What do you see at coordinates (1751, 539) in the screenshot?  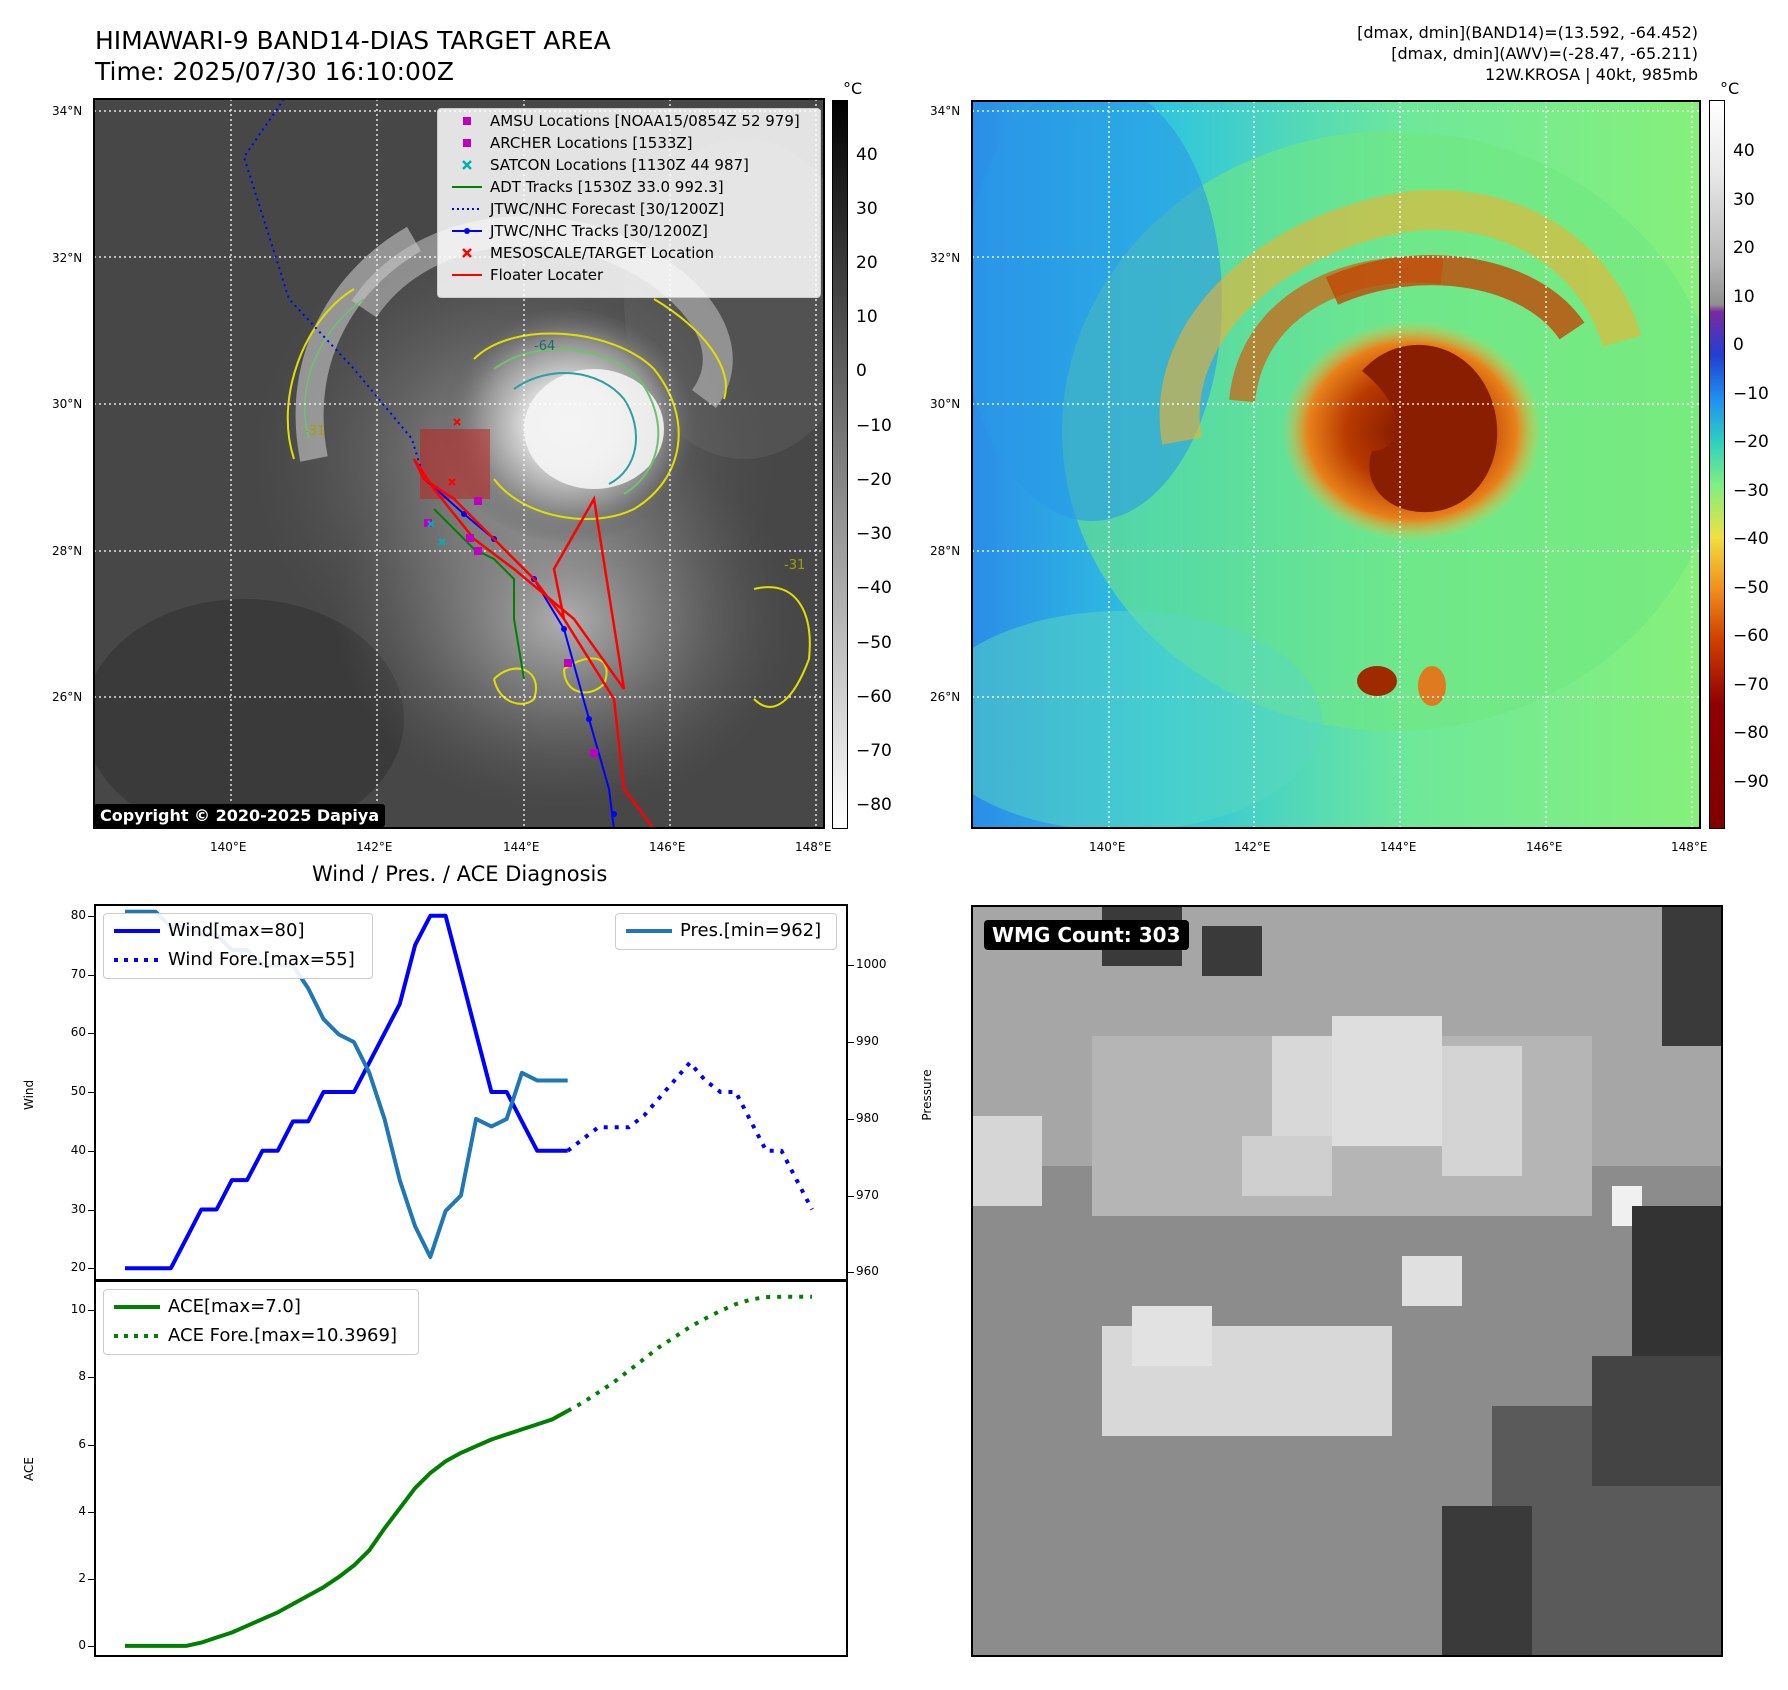 I see `wv-colorbar-tick: −40` at bounding box center [1751, 539].